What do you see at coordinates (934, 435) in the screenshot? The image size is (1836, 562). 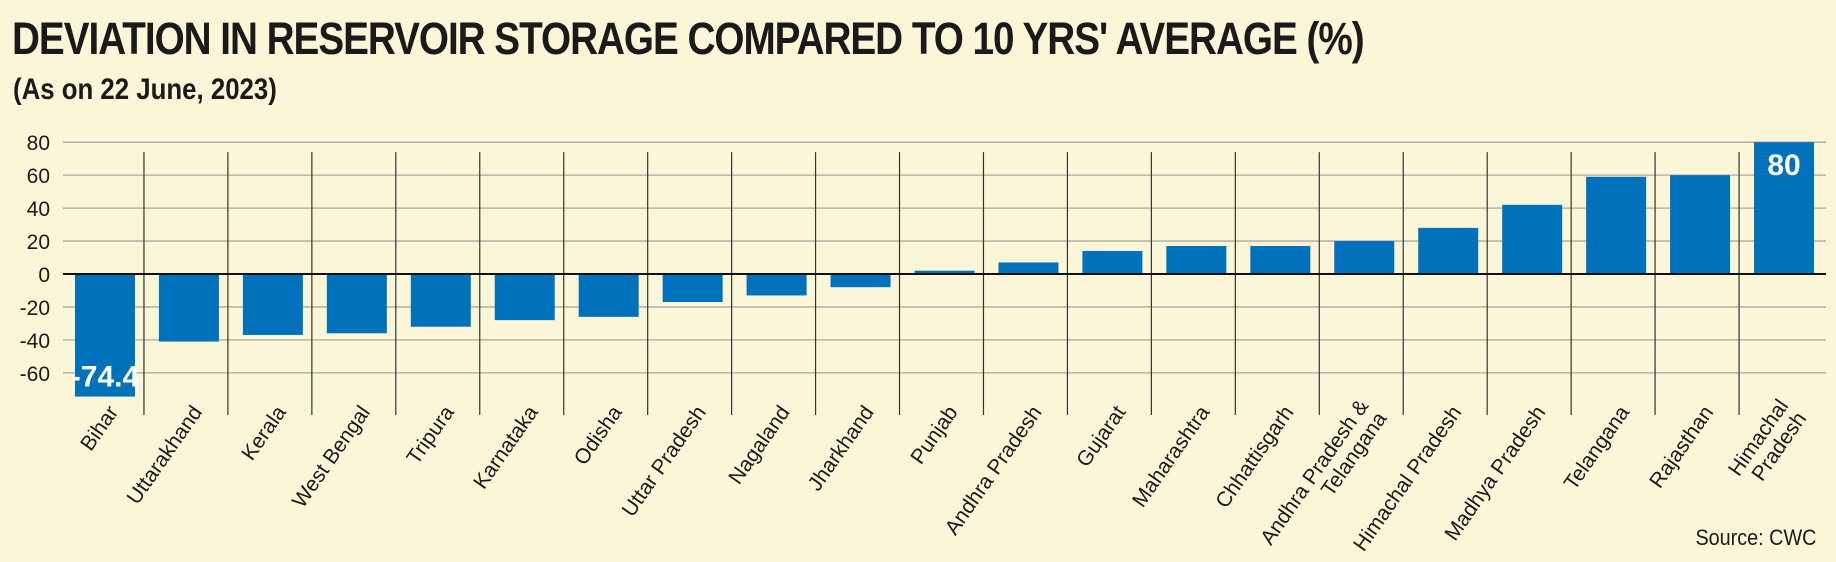 I see `x-category-label: Punjab` at bounding box center [934, 435].